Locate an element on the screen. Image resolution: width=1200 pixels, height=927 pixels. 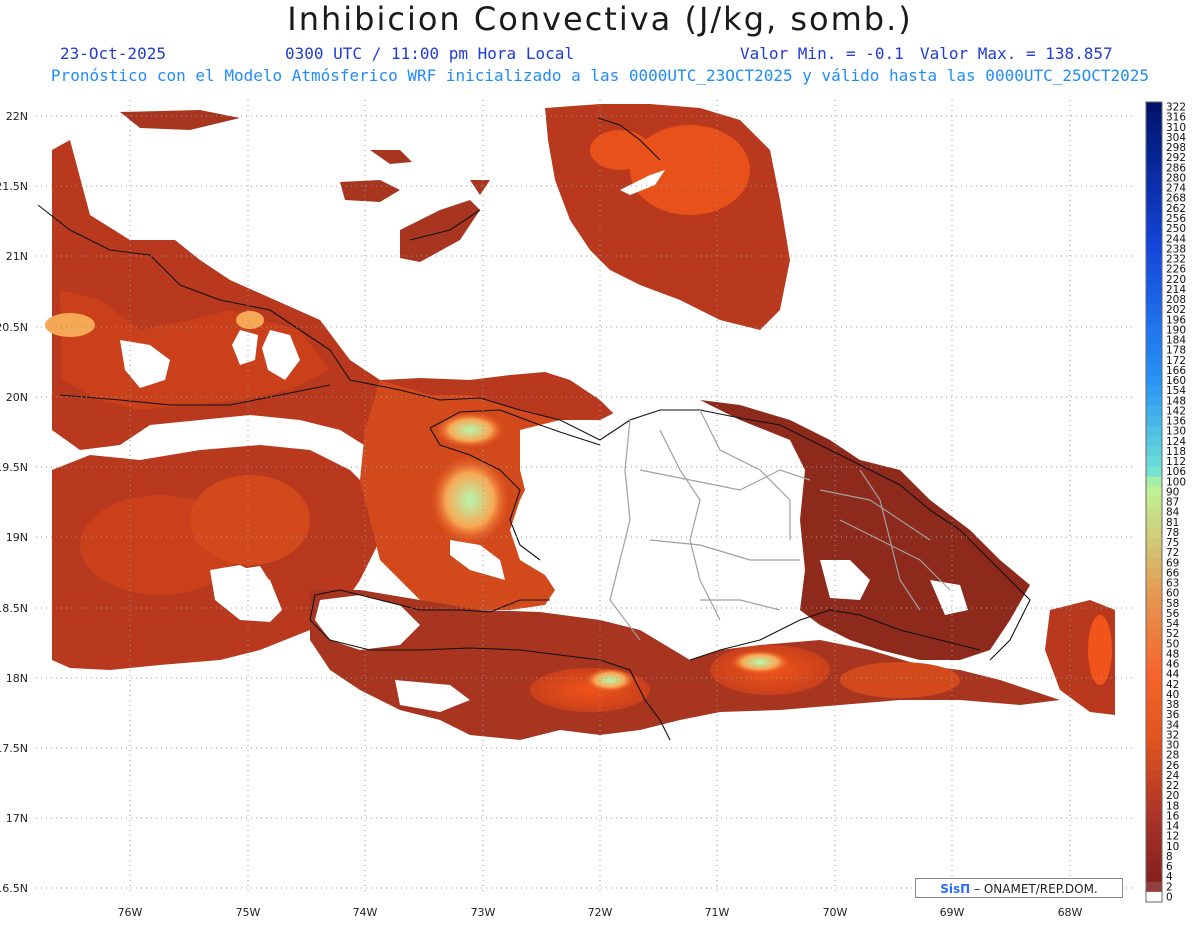
colorbar-label: 28 is located at coordinates (1172, 756).